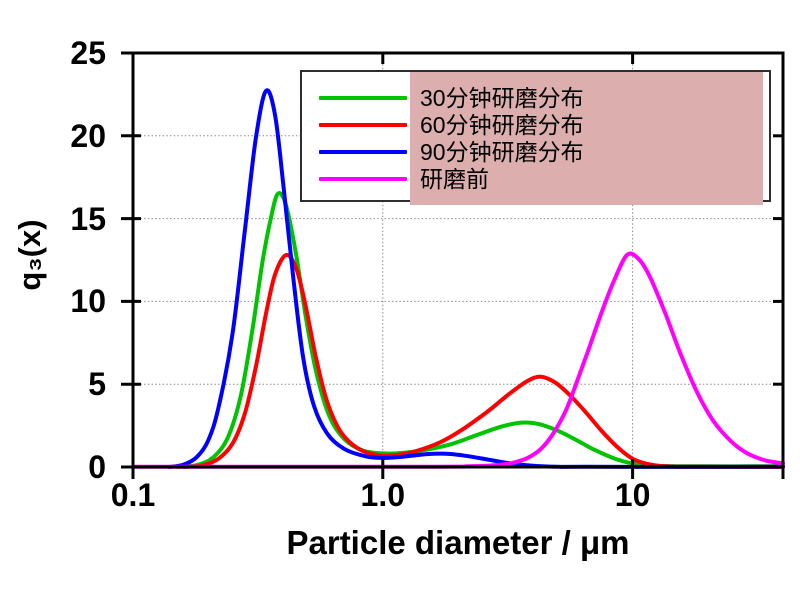 Image resolution: width=800 pixels, height=600 pixels. Describe the element at coordinates (88, 53) in the screenshot. I see `y-tick-label-25: 25` at that location.